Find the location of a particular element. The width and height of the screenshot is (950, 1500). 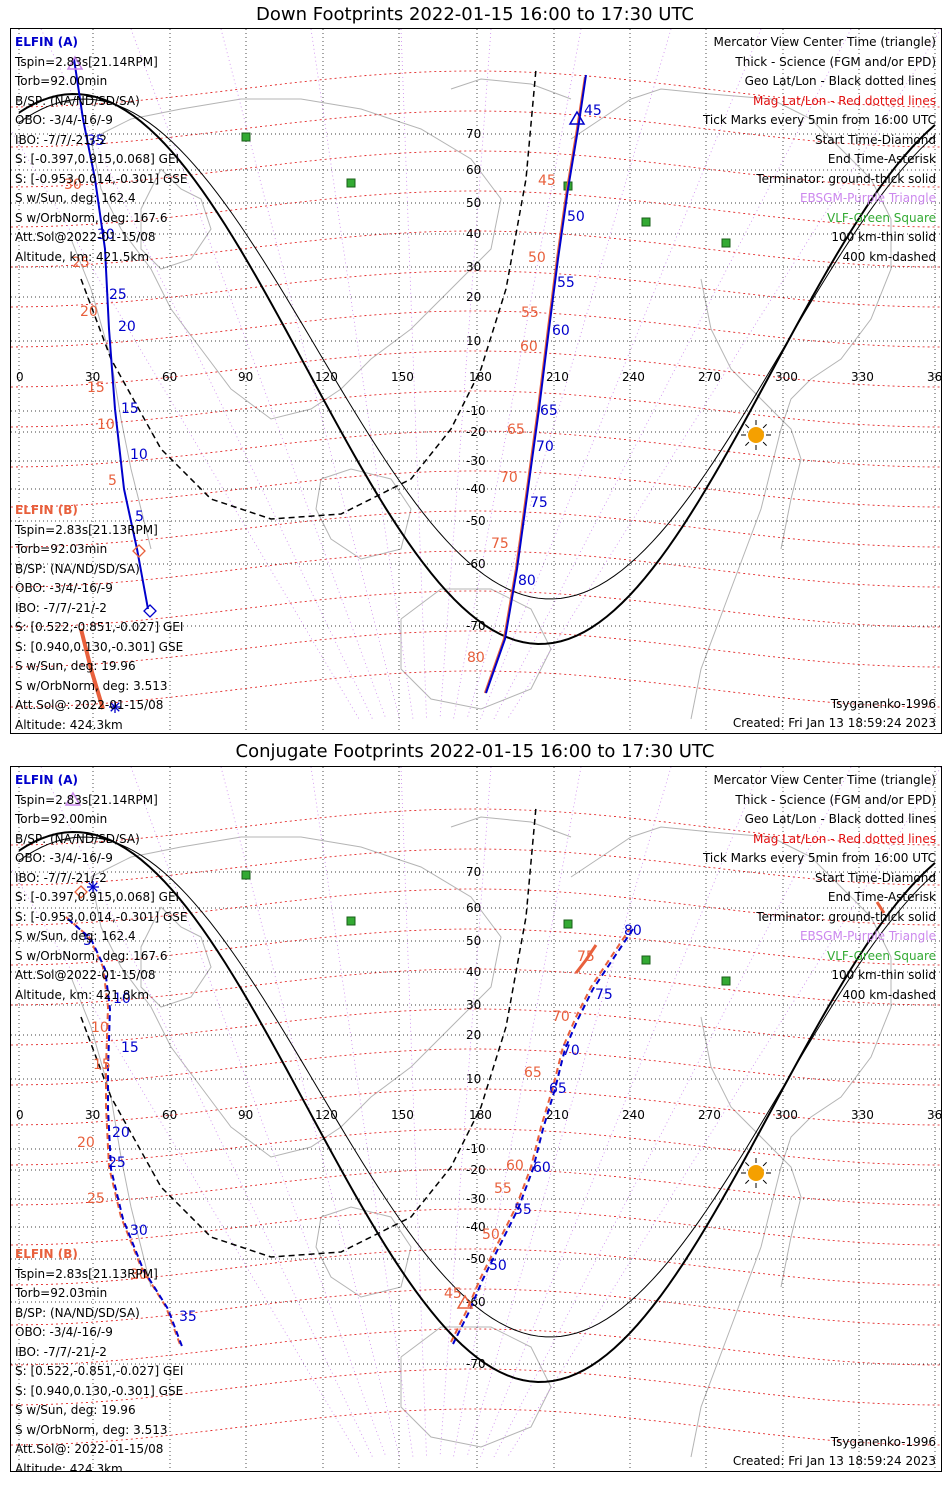

lon-tick-label: 270 is located at coordinates (709, 377).